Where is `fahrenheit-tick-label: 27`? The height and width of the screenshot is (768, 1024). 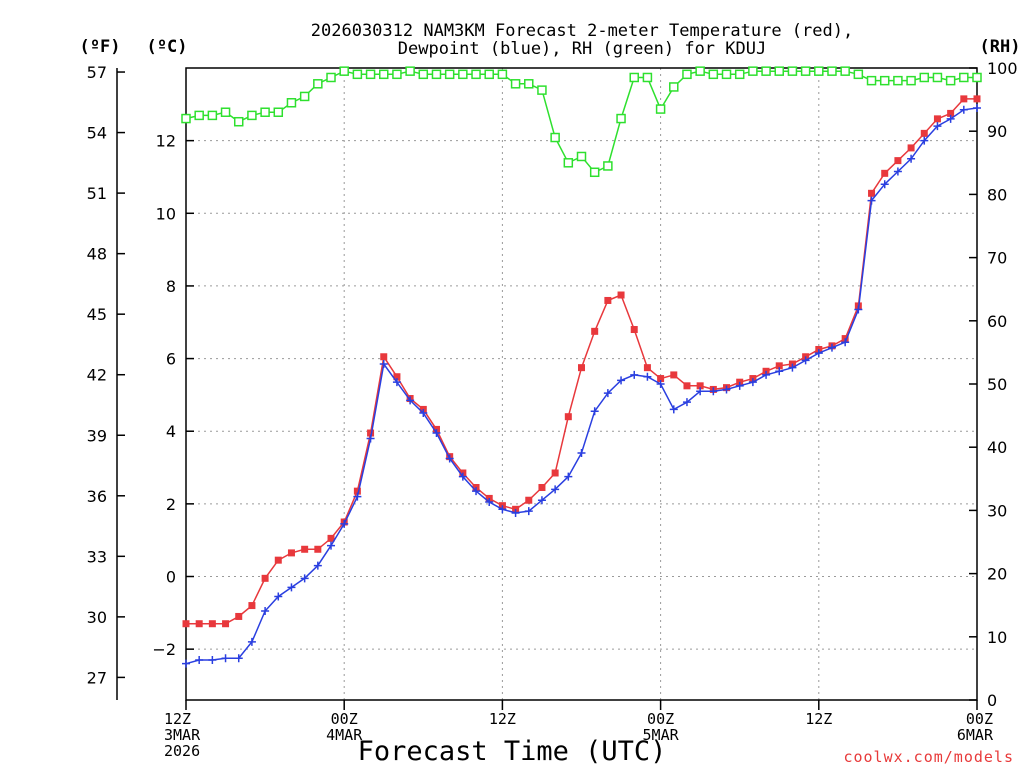 fahrenheit-tick-label: 27 is located at coordinates (97, 677).